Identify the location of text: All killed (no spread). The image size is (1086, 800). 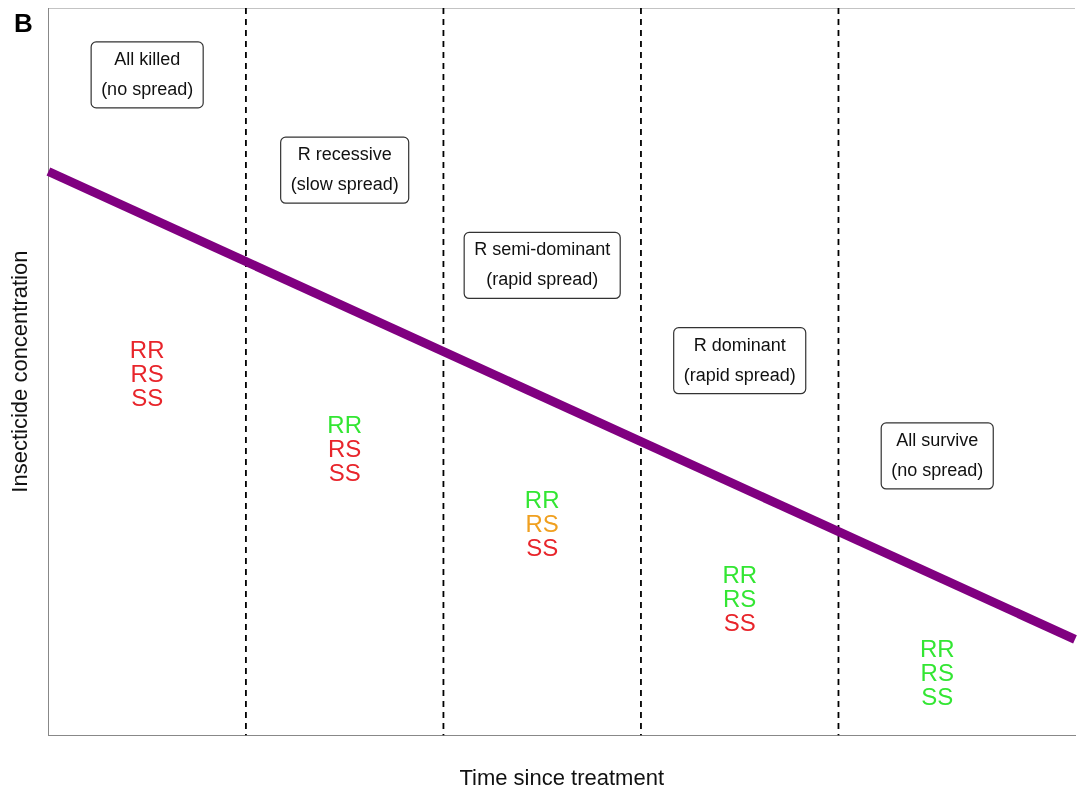
(147, 73).